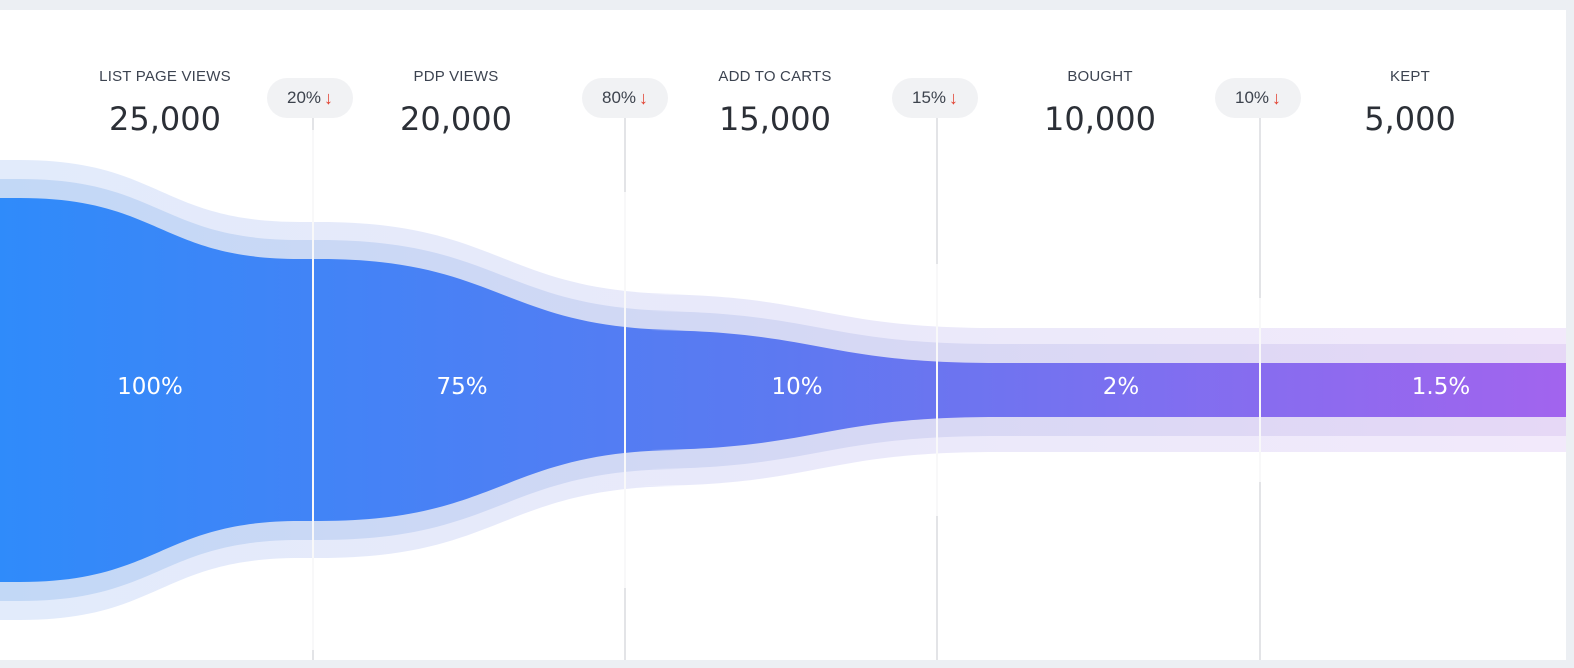  I want to click on stage-label-list-page-views: LIST PAGE VIEWS, so click(165, 76).